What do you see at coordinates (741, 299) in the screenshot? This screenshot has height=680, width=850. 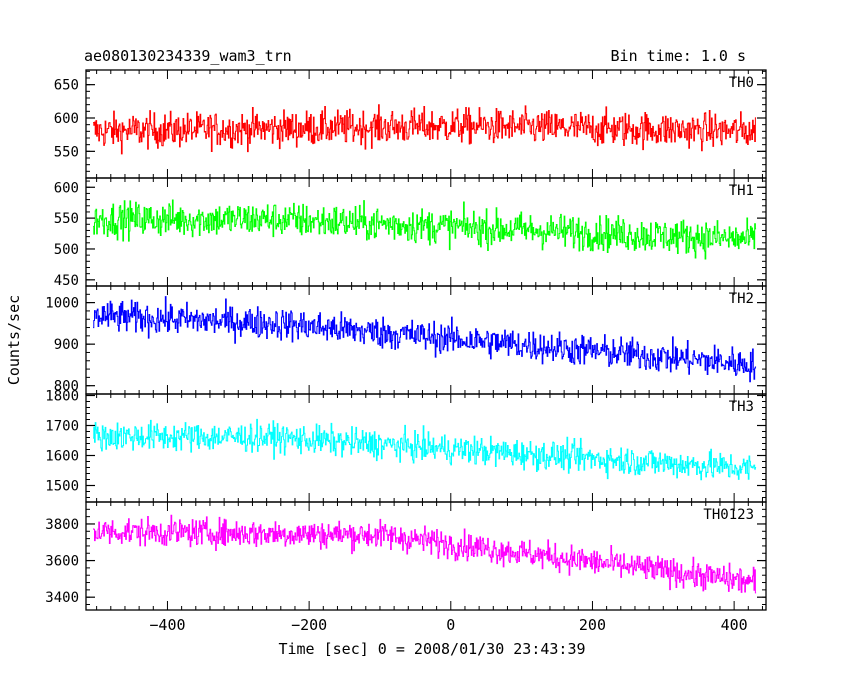 I see `panel-label: TH2` at bounding box center [741, 299].